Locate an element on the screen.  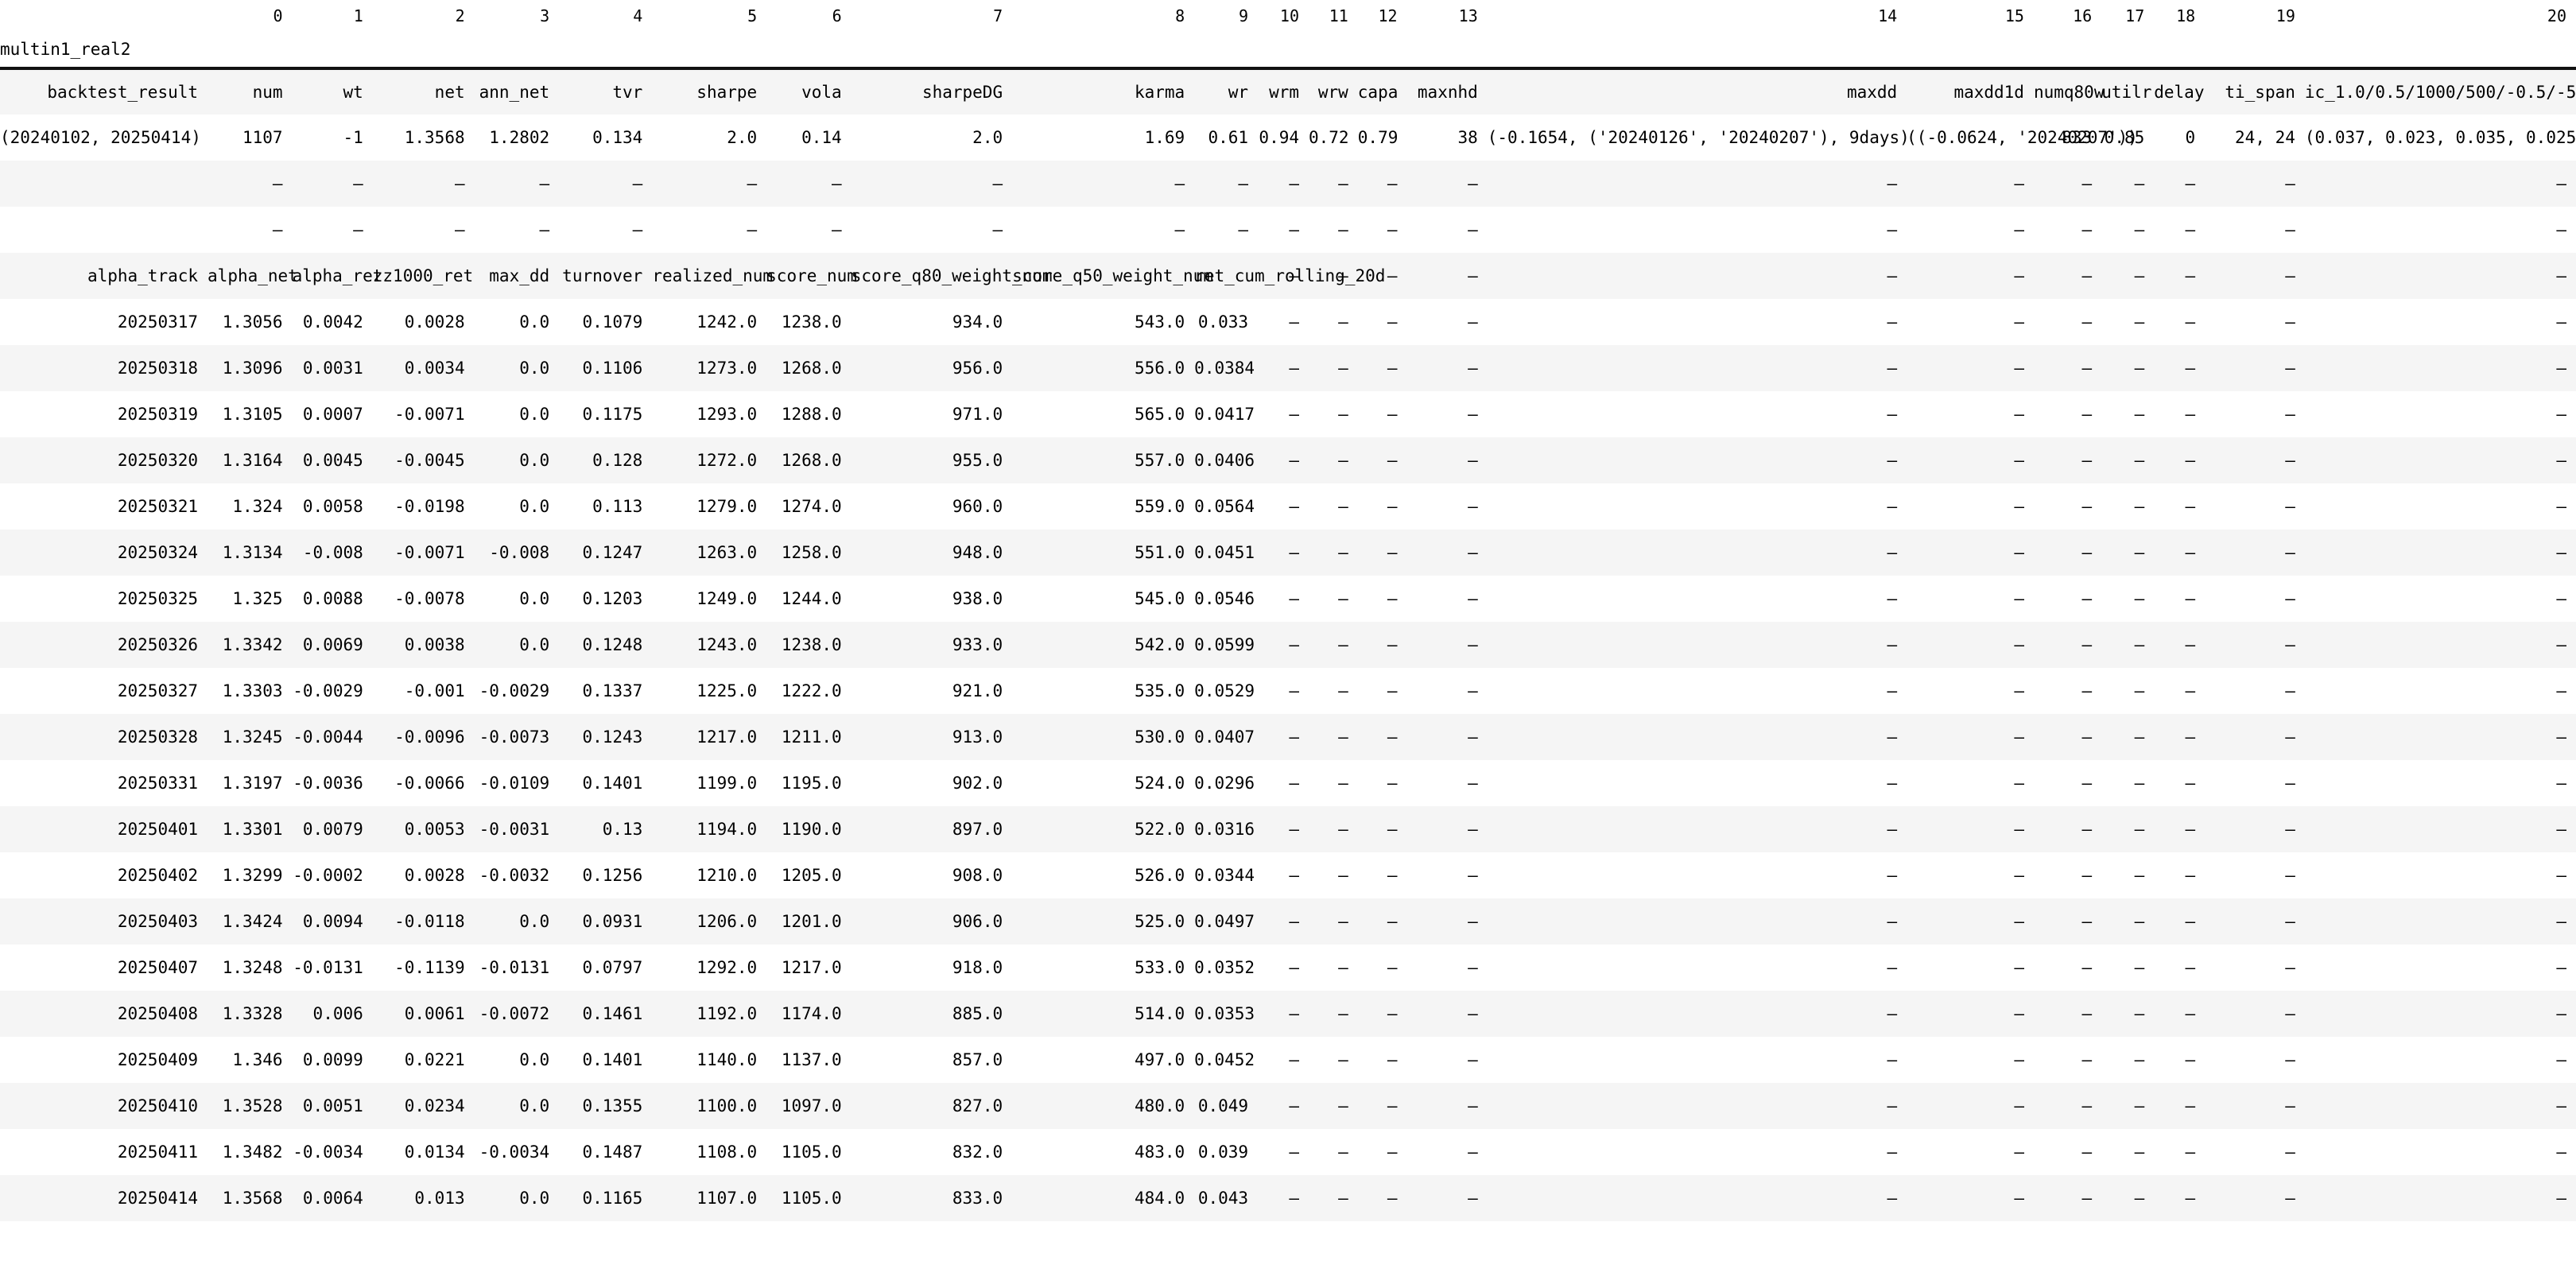
summary-cell-r1-c7: — is located at coordinates (809, 184).